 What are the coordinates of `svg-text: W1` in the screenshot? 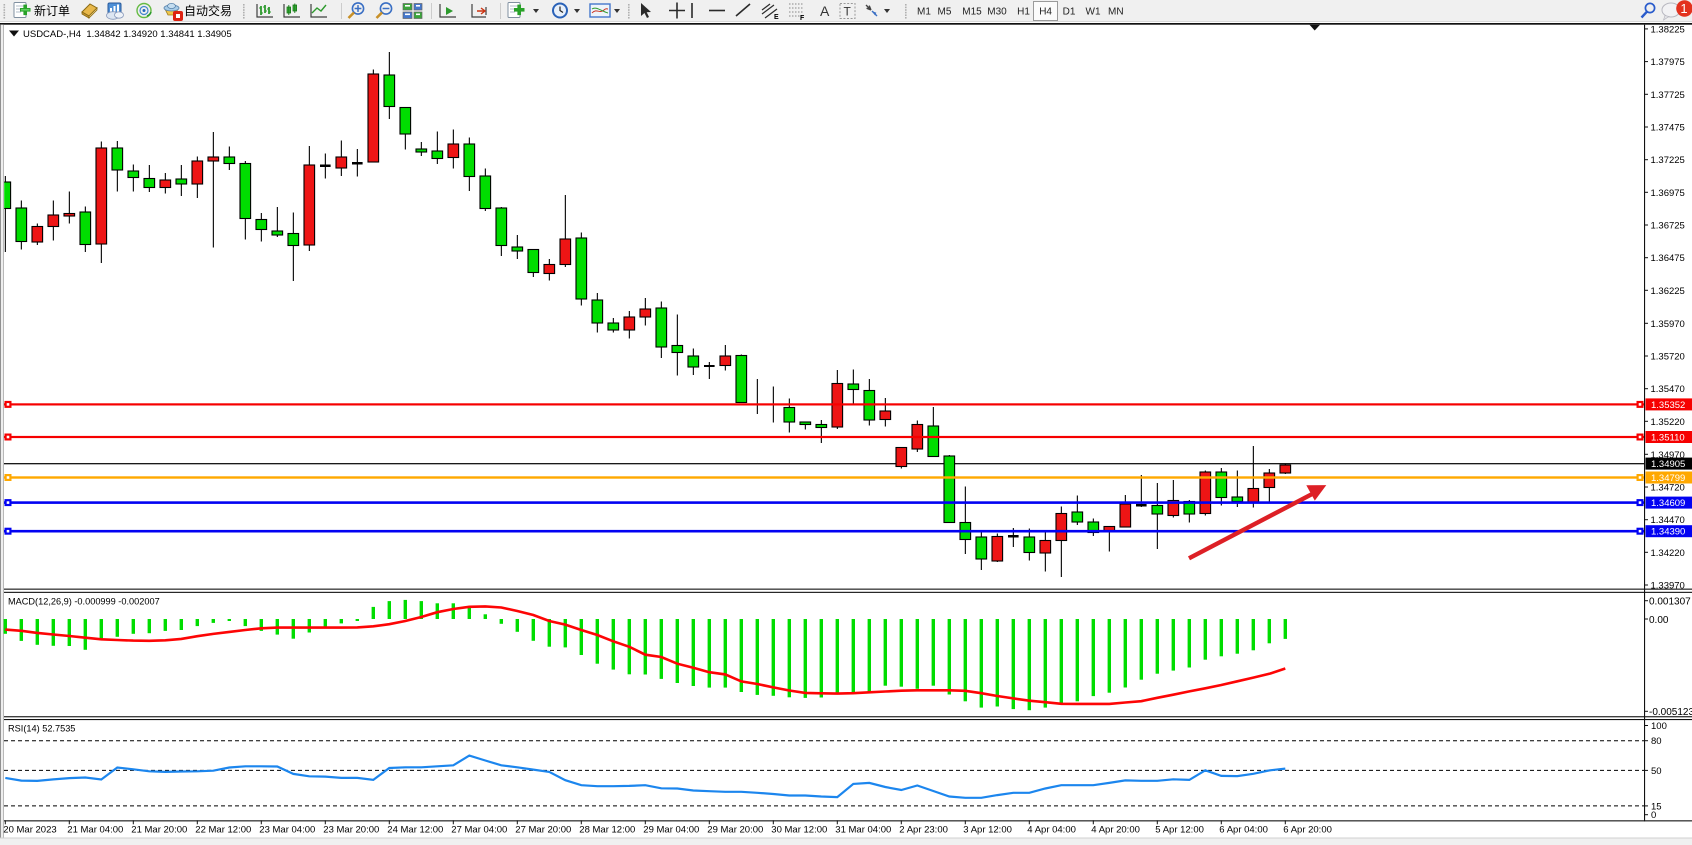 It's located at (1093, 12).